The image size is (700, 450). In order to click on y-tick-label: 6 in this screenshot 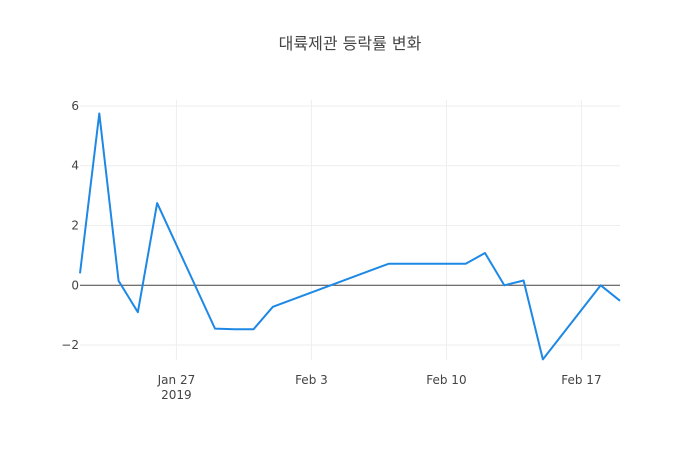, I will do `click(75, 106)`.